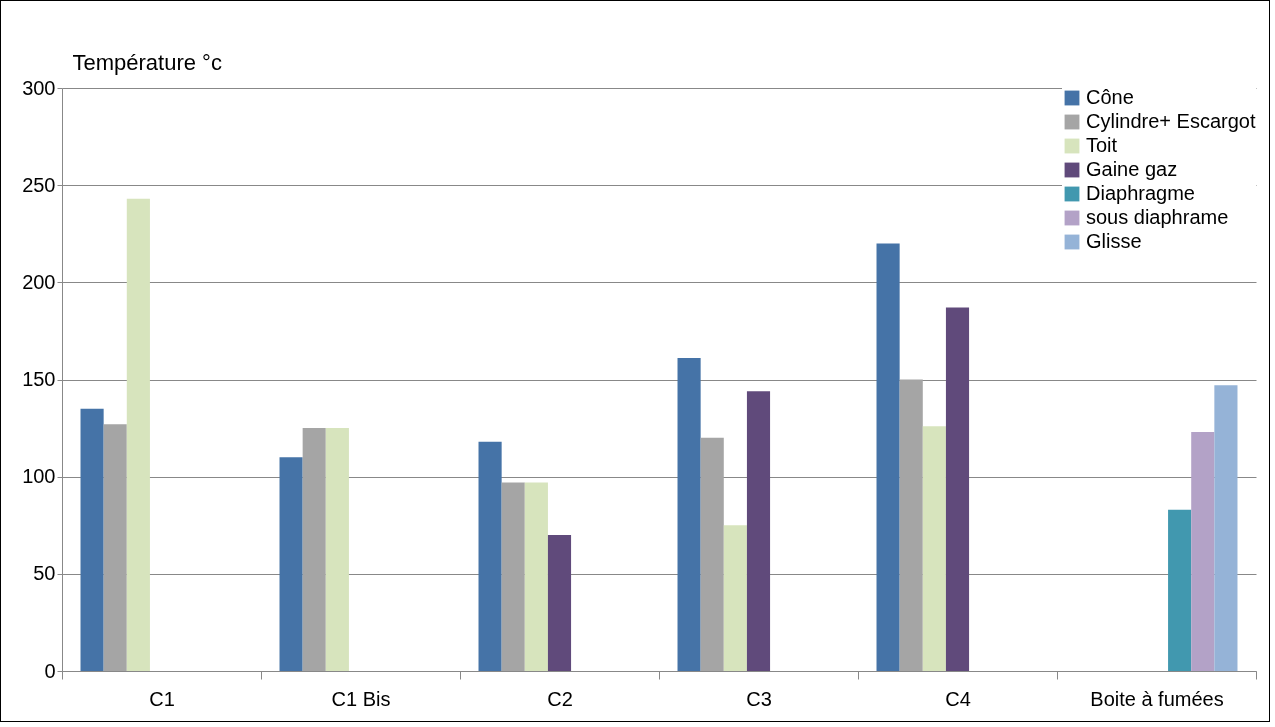 The height and width of the screenshot is (727, 1275). I want to click on legend-label: Cylindre+ Escargot, so click(1171, 121).